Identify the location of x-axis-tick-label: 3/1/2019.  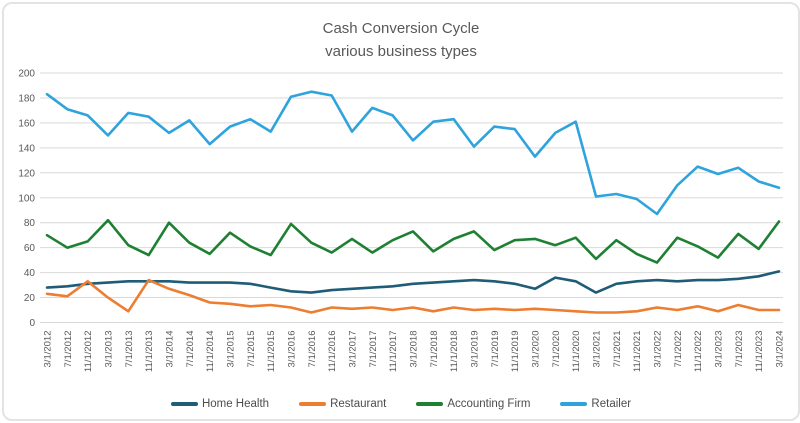
(475, 349).